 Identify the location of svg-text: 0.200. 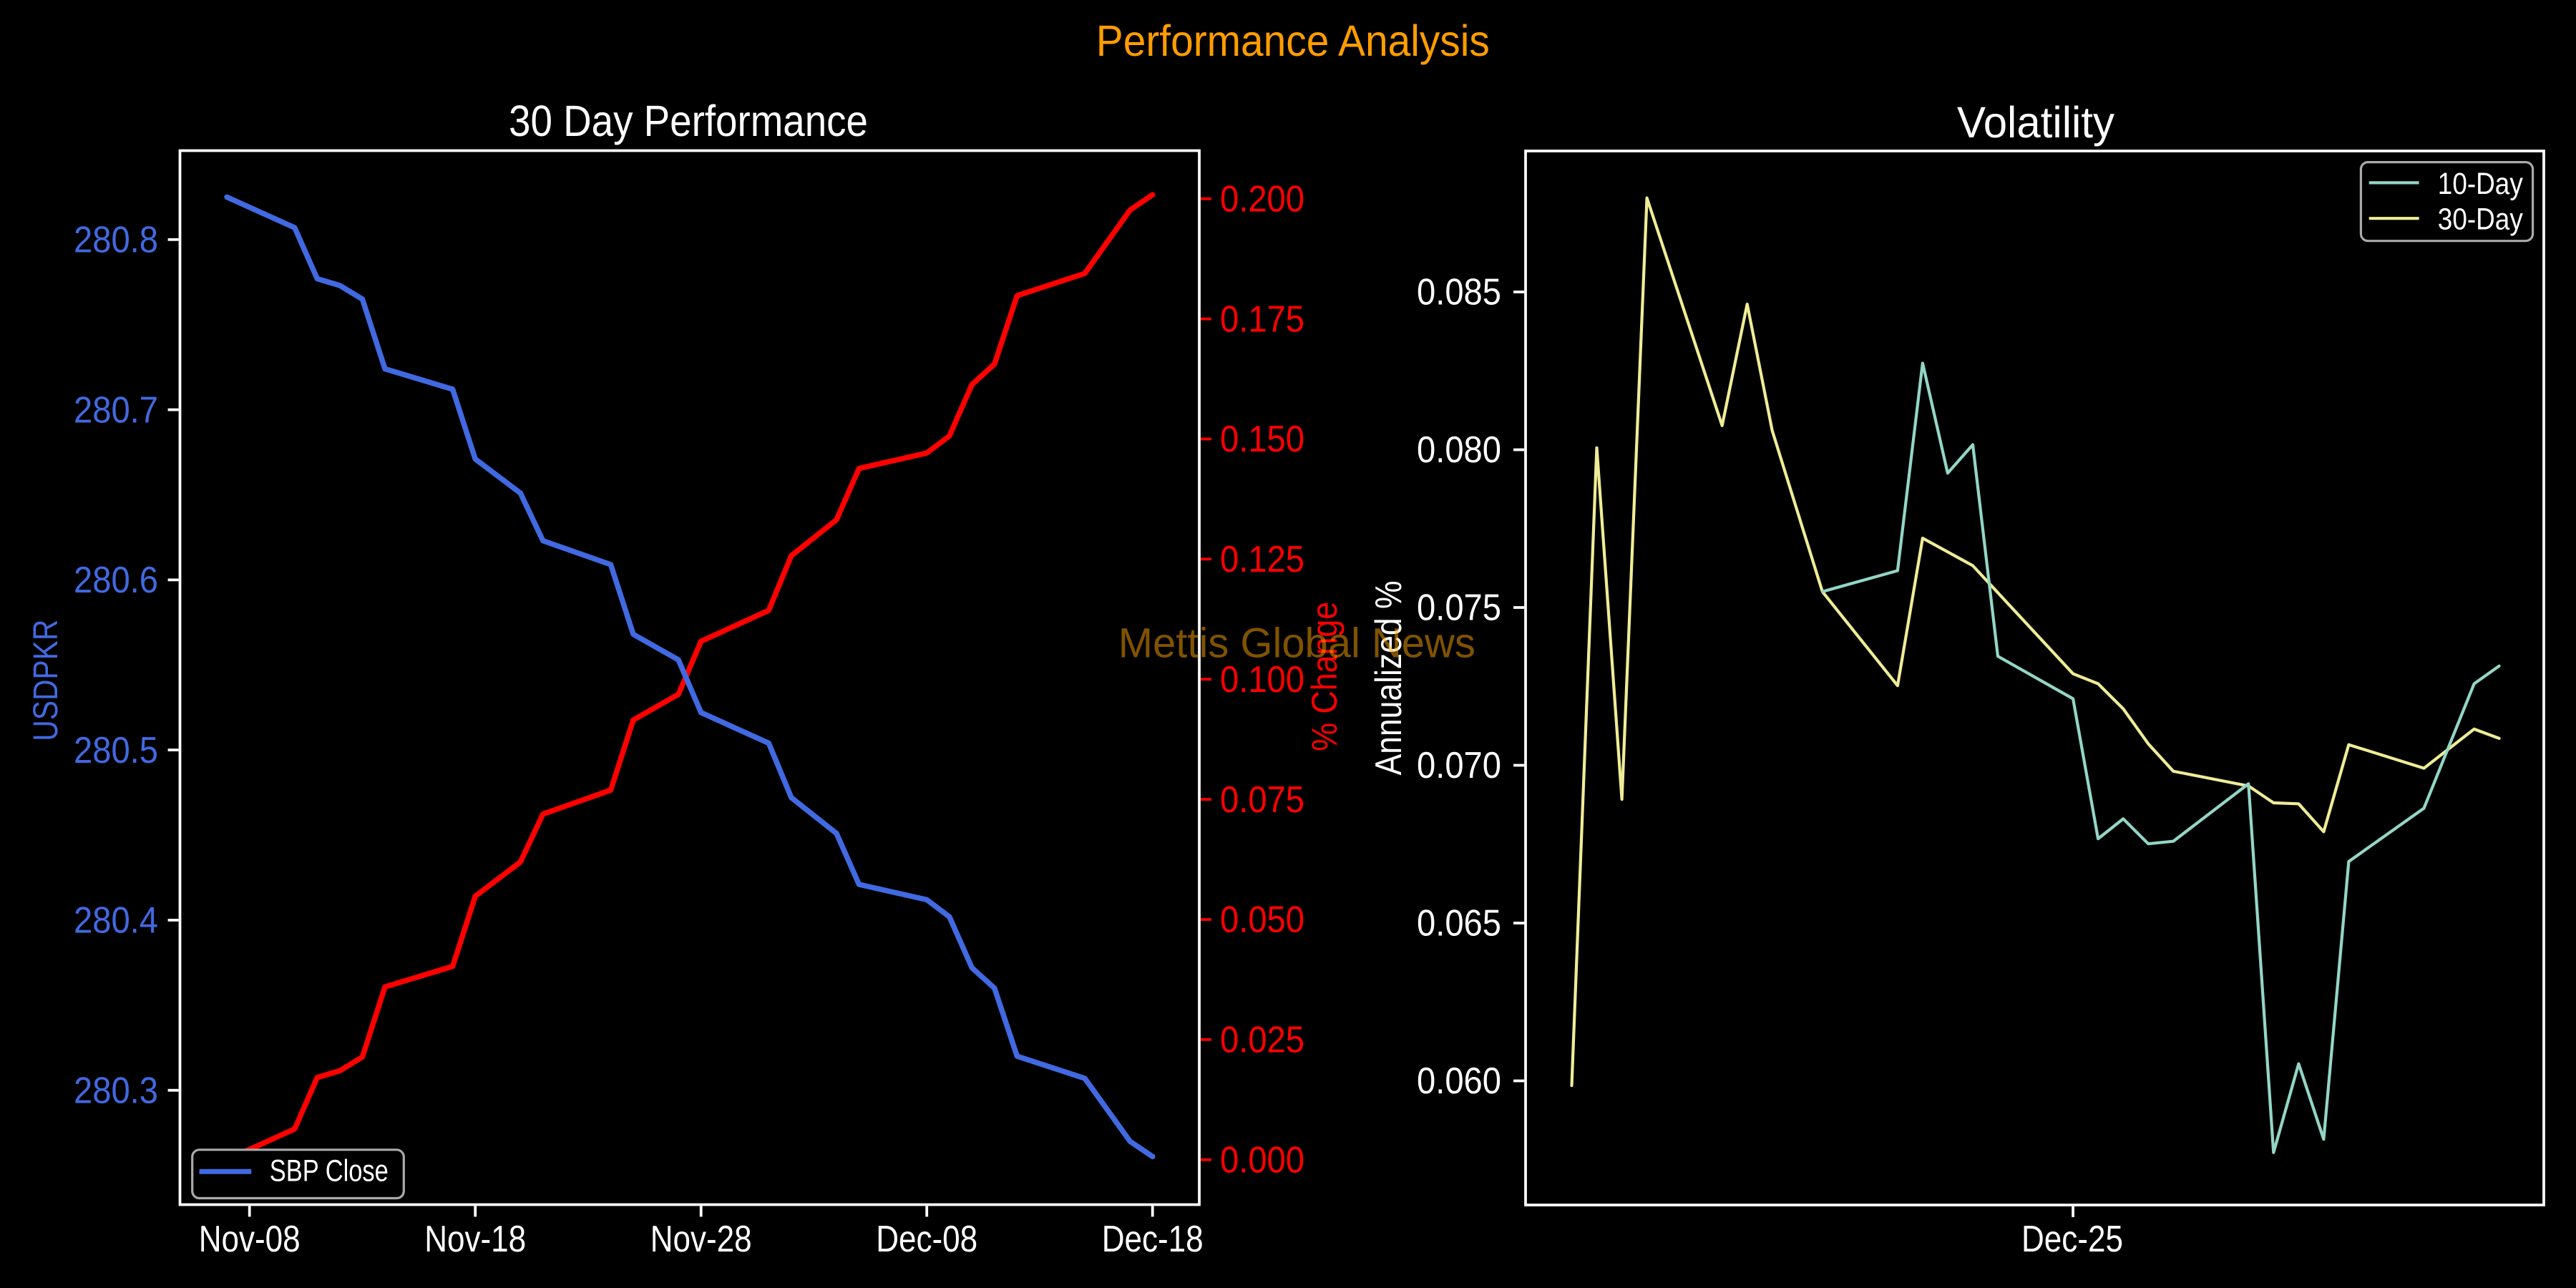
(1262, 198).